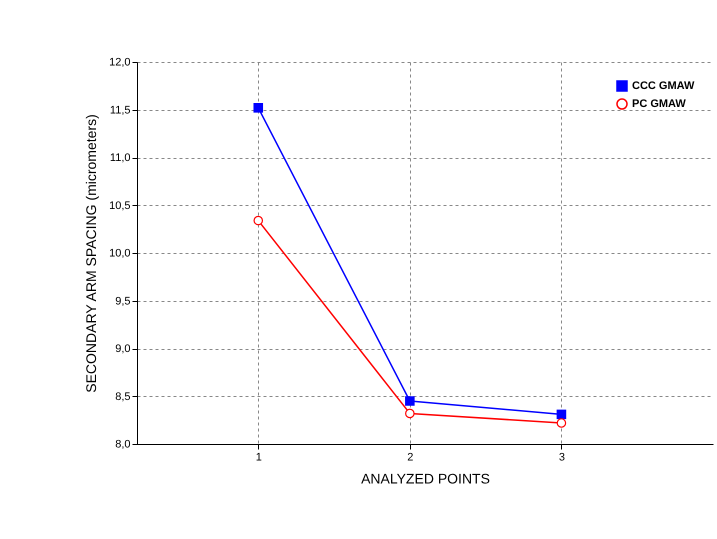 This screenshot has width=717, height=539. I want to click on y-tick-label: 10,5, so click(119, 206).